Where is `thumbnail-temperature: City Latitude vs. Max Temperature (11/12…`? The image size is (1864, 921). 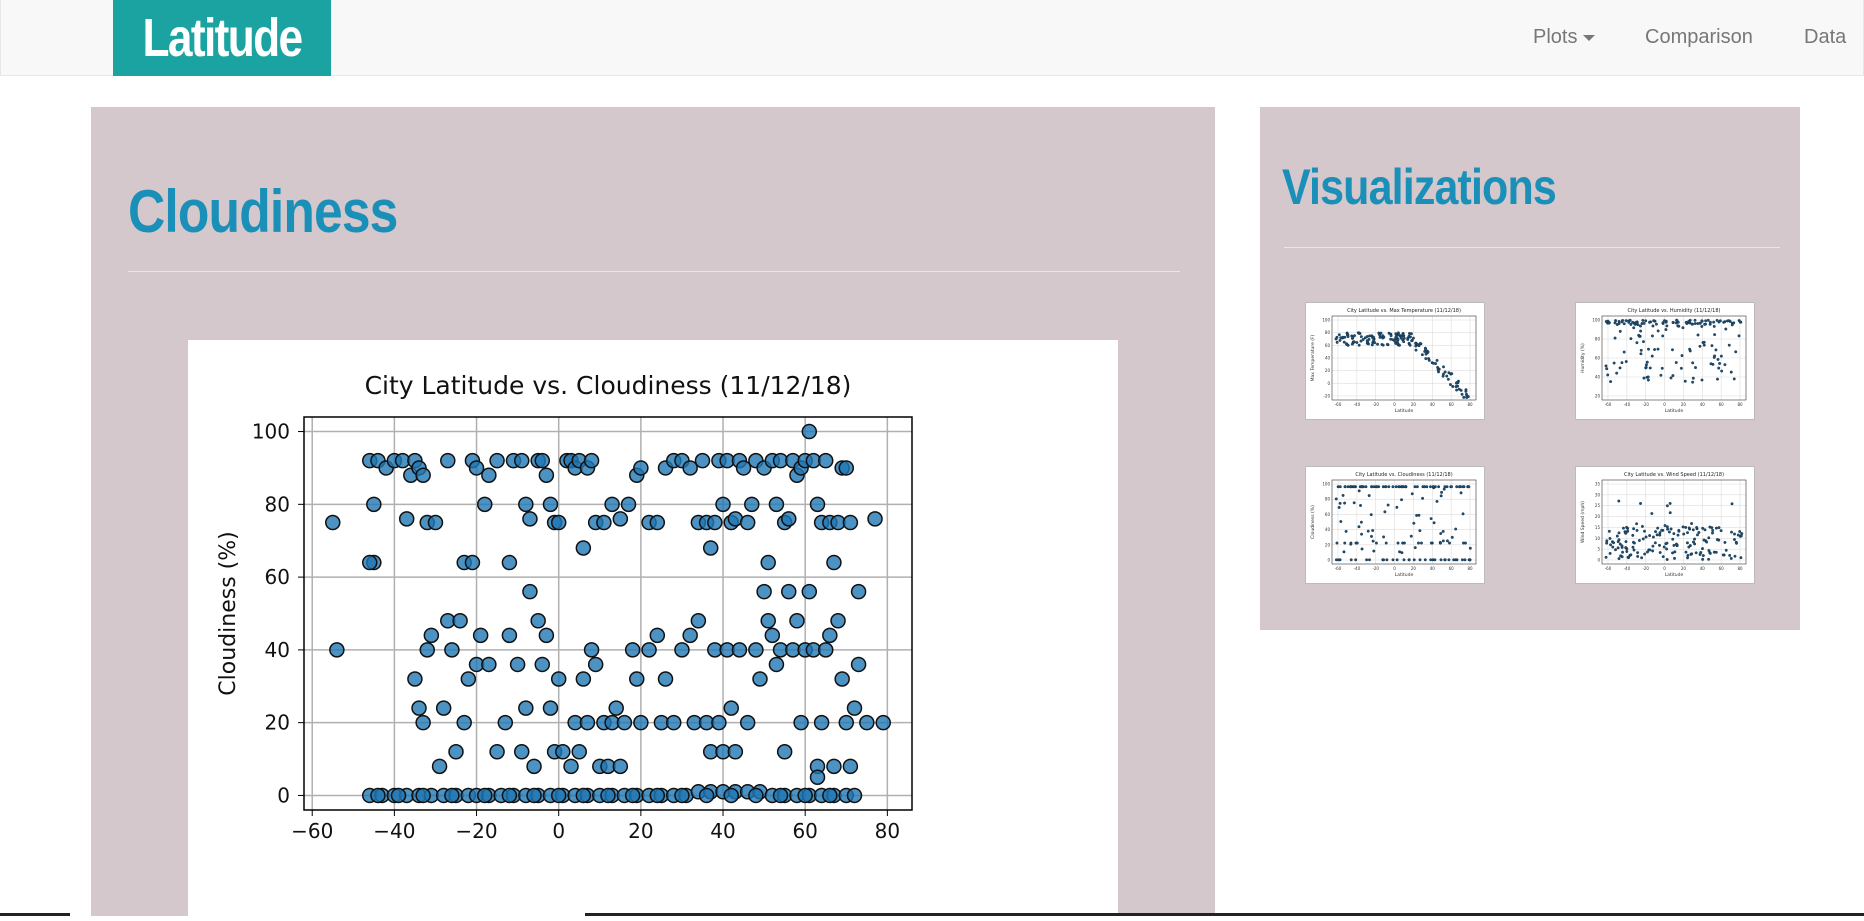 thumbnail-temperature: City Latitude vs. Max Temperature (11/12… is located at coordinates (1395, 361).